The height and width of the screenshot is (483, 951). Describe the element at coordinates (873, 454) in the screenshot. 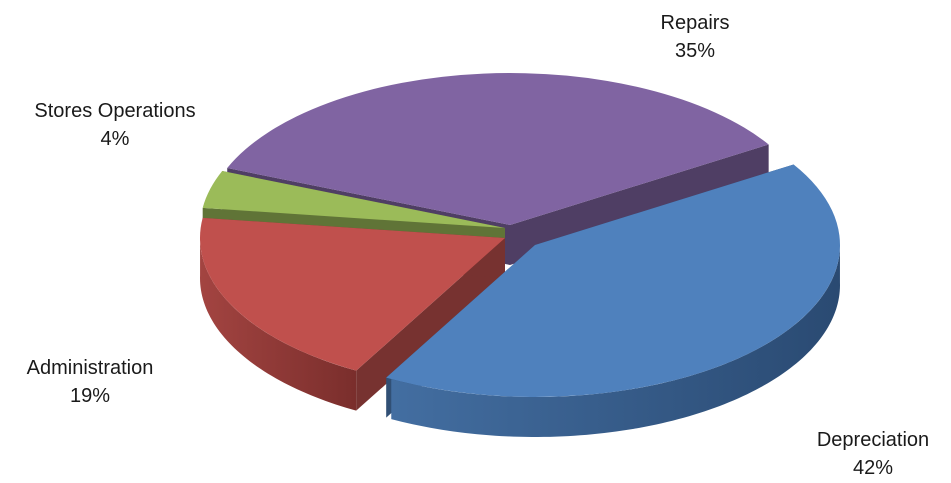

I see `slice-label-depreciation: Depreciation 42%` at that location.